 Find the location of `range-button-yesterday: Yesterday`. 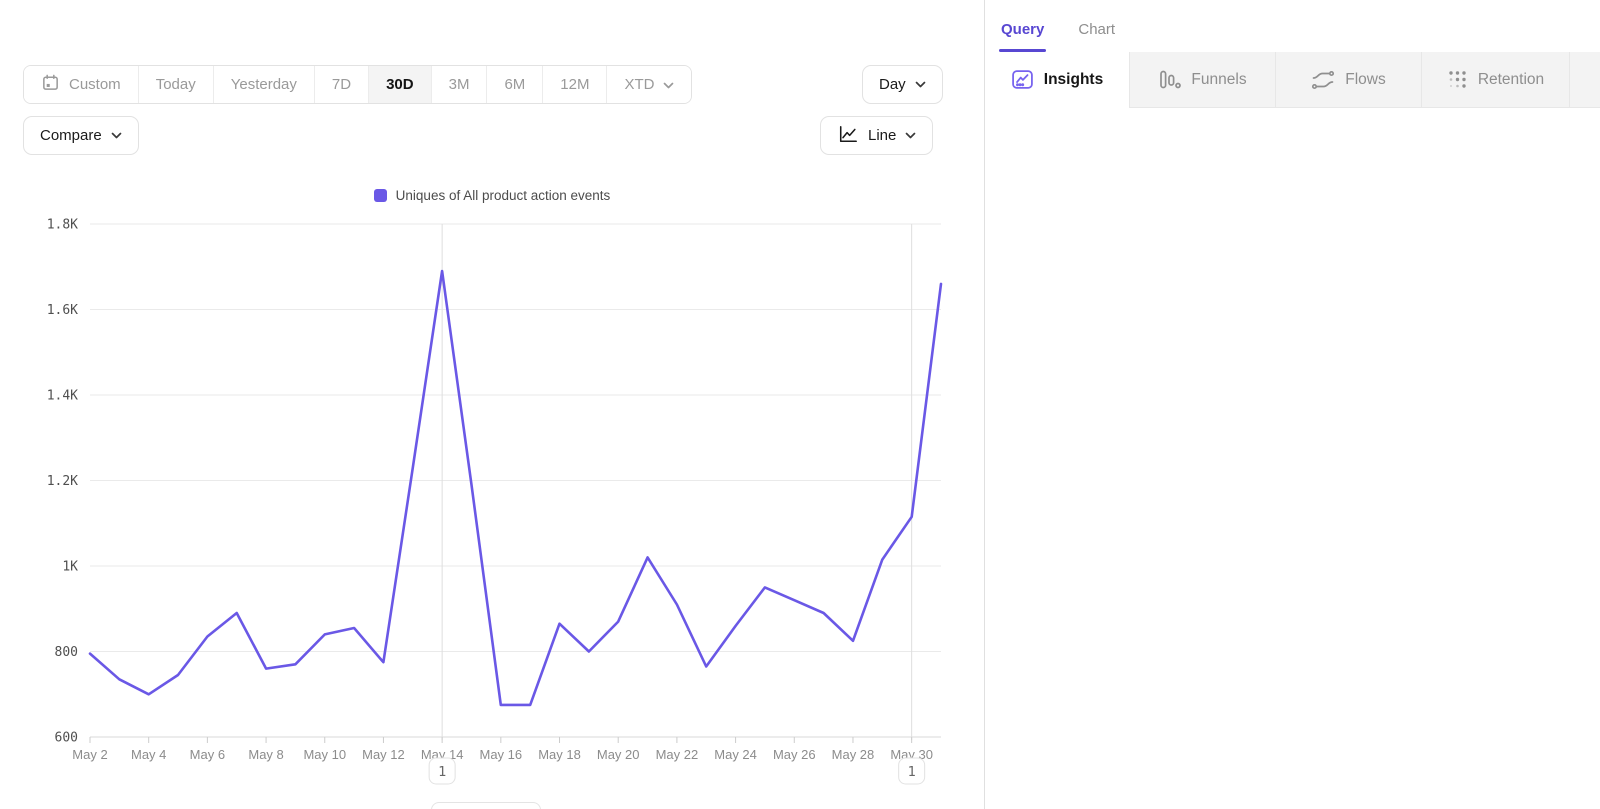

range-button-yesterday: Yesterday is located at coordinates (264, 84).